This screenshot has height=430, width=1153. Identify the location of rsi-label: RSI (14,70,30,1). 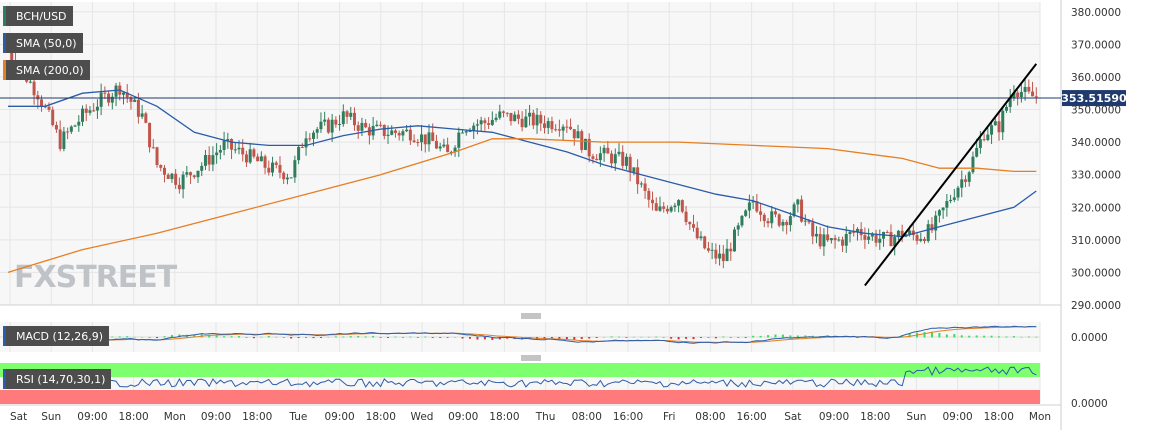
(57, 379).